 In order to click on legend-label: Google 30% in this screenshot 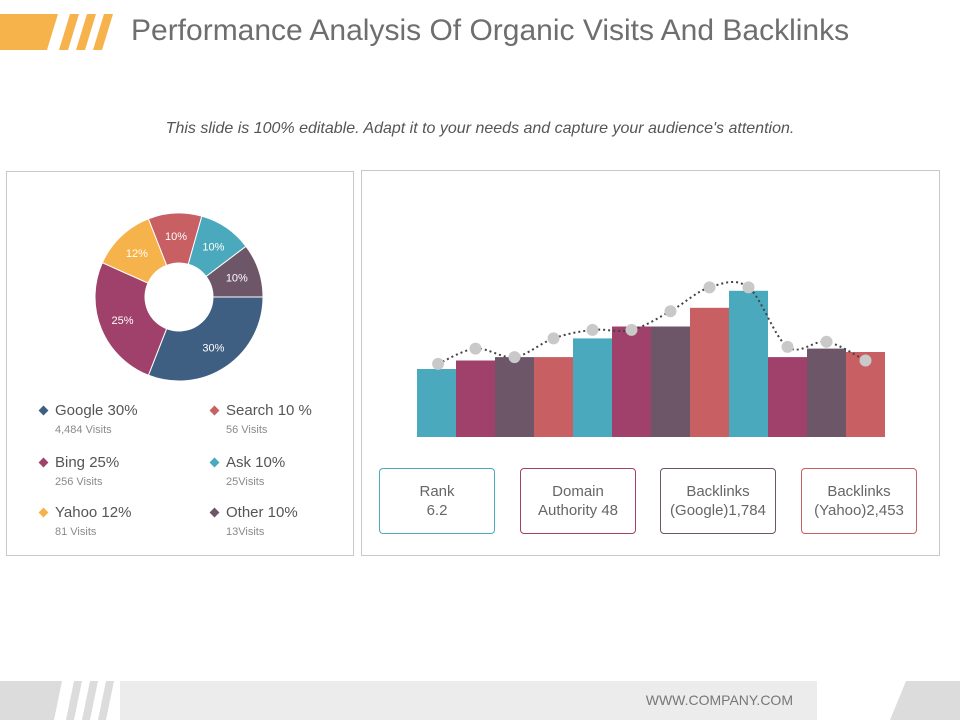, I will do `click(96, 410)`.